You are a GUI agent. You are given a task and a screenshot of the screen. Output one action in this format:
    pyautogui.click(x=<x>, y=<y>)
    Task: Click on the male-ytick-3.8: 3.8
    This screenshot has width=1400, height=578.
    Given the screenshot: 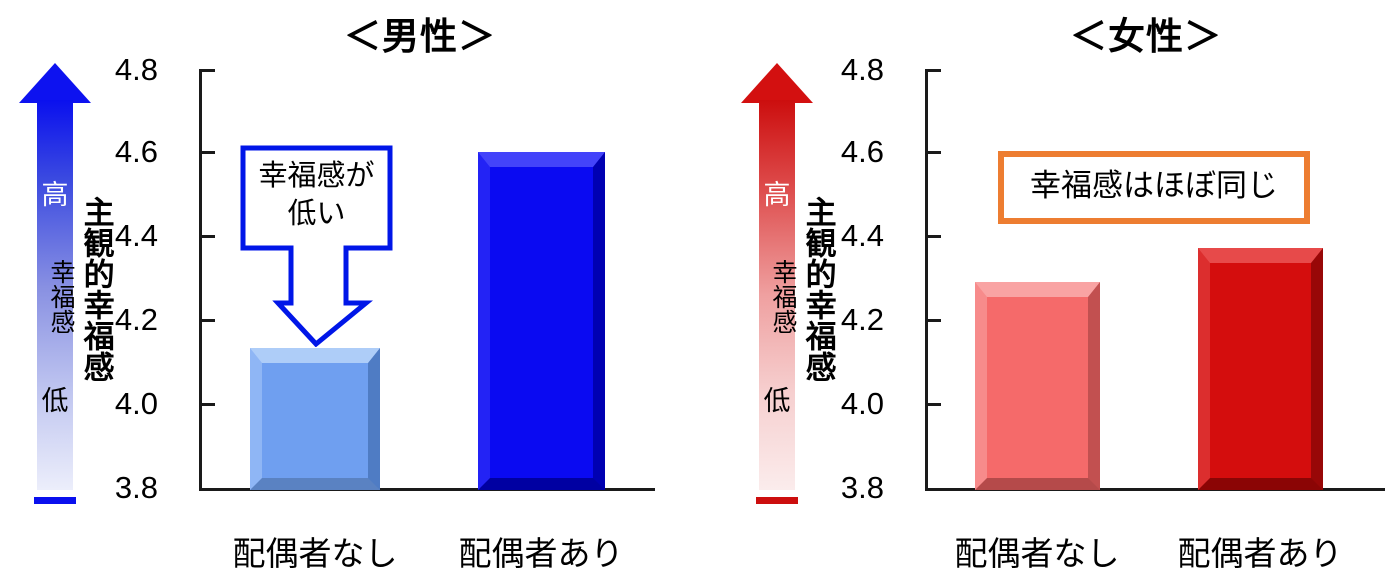 What is the action you would take?
    pyautogui.click(x=136, y=487)
    